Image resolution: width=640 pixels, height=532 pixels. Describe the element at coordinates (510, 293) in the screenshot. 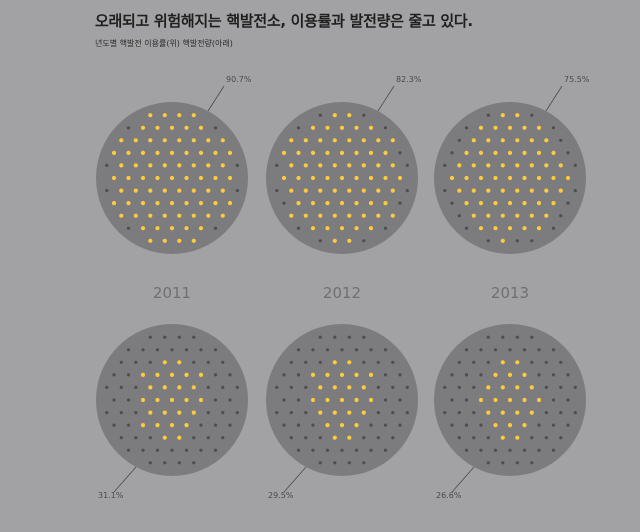

I see `year-label-2013: 2013` at that location.